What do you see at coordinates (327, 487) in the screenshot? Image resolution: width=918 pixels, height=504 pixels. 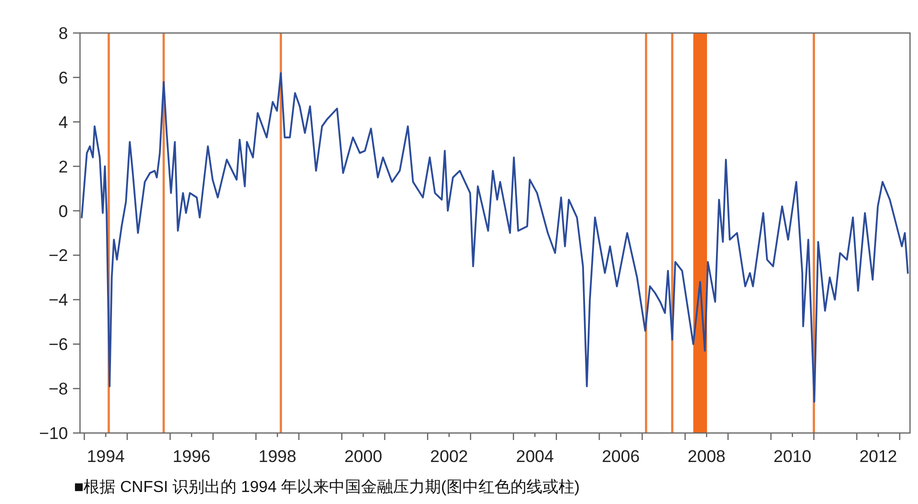 I see `text: ■根据 CNFSI 识别出的 1994 年以来中国金融压力期(图中红色的线或柱)` at bounding box center [327, 487].